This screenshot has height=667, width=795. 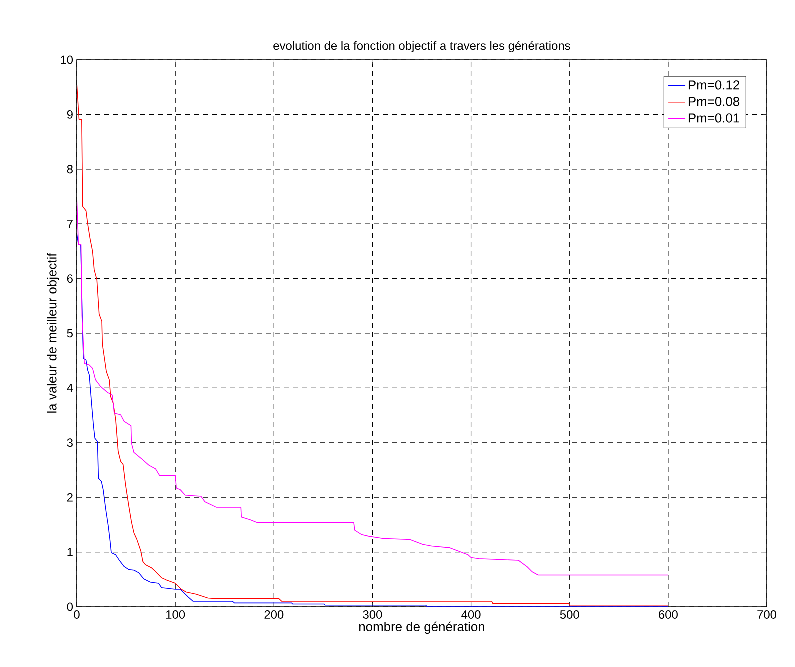 What do you see at coordinates (372, 614) in the screenshot?
I see `x-tick-label: 300` at bounding box center [372, 614].